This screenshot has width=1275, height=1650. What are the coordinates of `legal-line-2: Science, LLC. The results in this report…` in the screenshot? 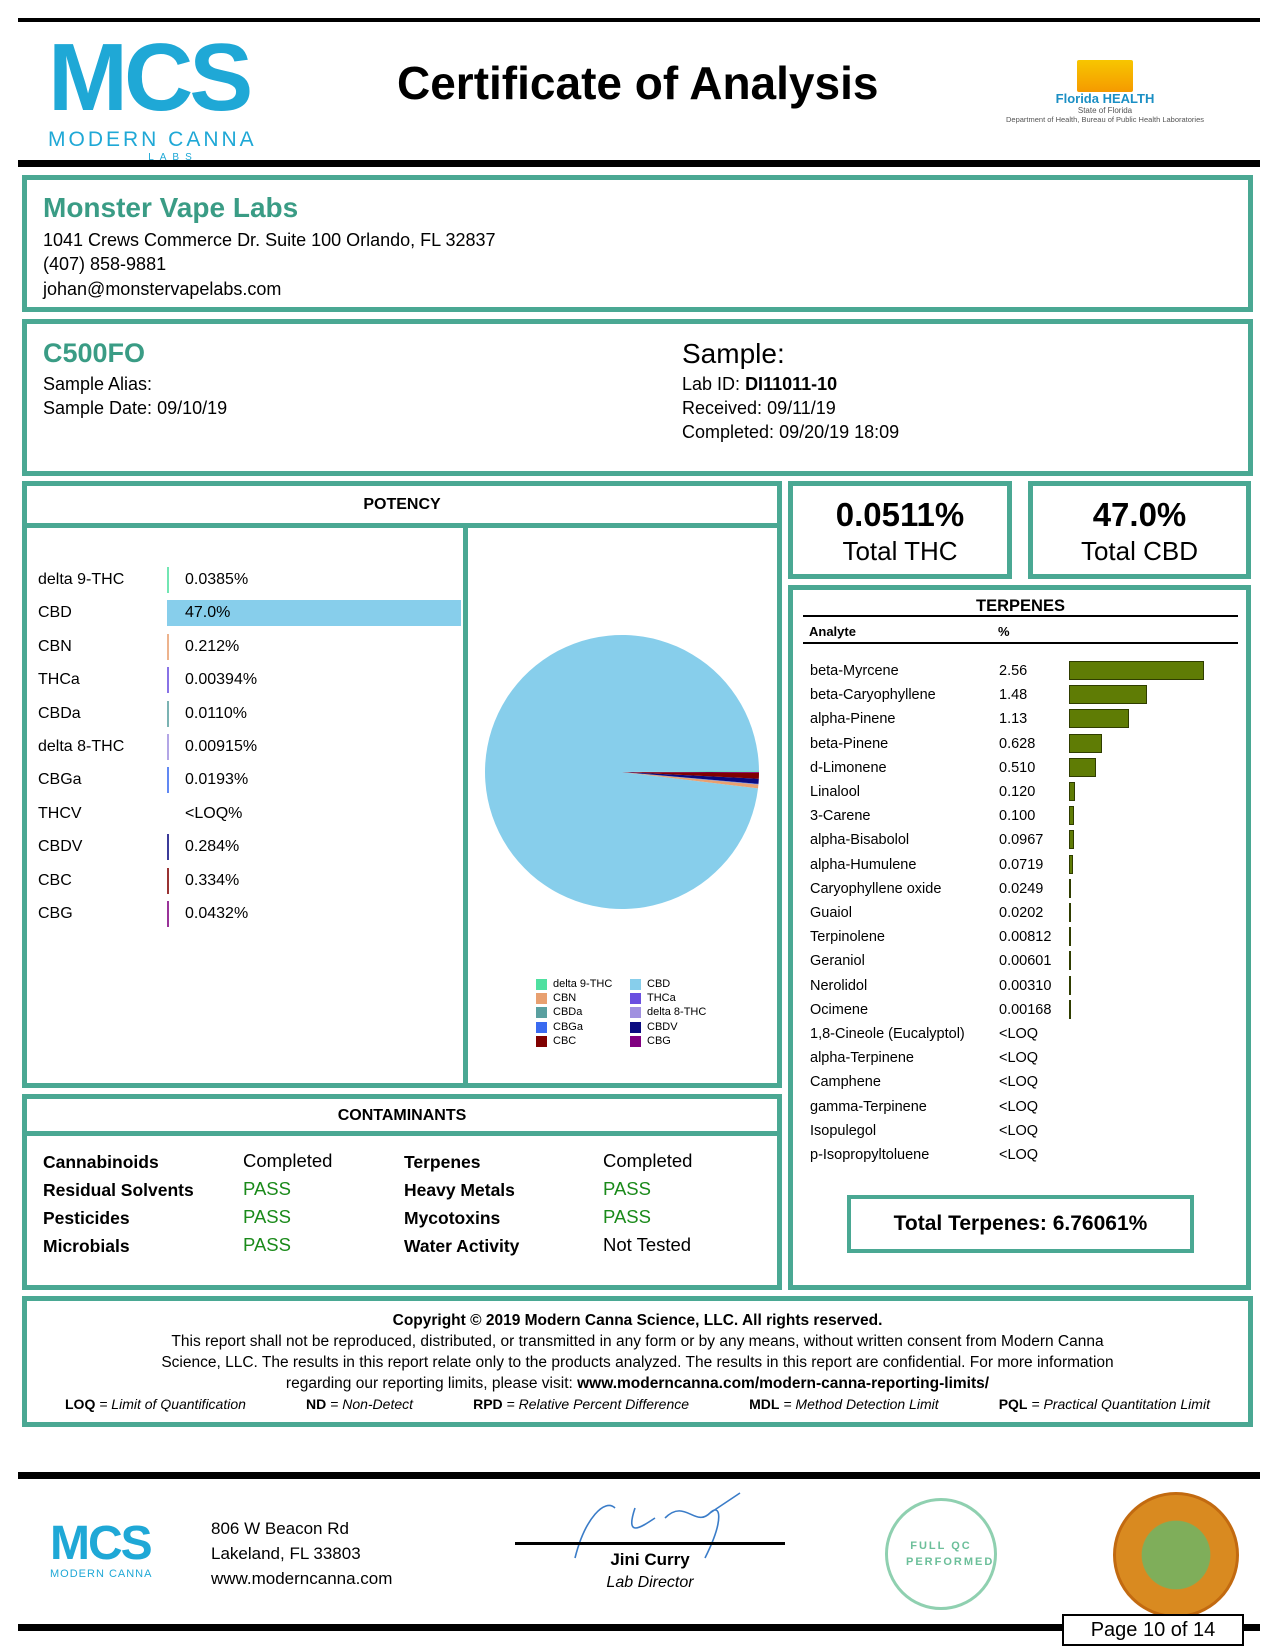 It's located at (637, 1362).